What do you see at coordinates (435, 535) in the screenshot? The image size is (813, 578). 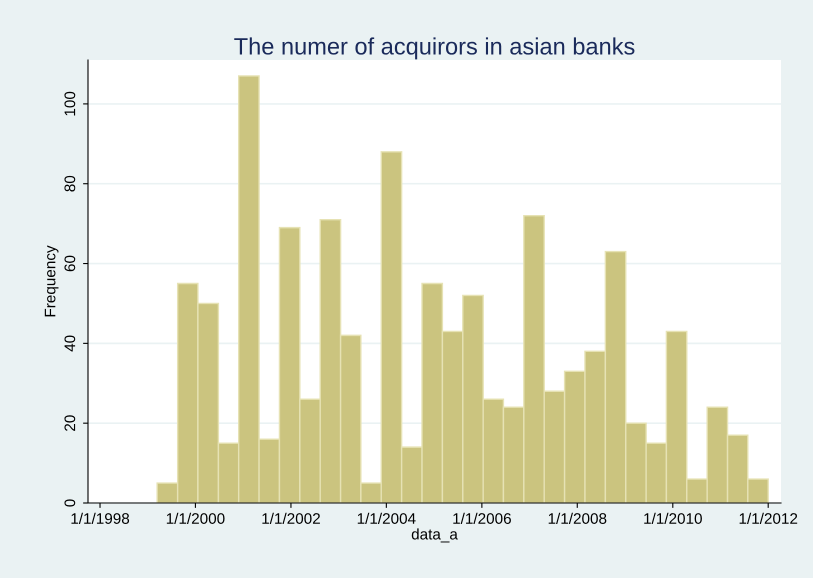 I see `x-axis-title: data_a` at bounding box center [435, 535].